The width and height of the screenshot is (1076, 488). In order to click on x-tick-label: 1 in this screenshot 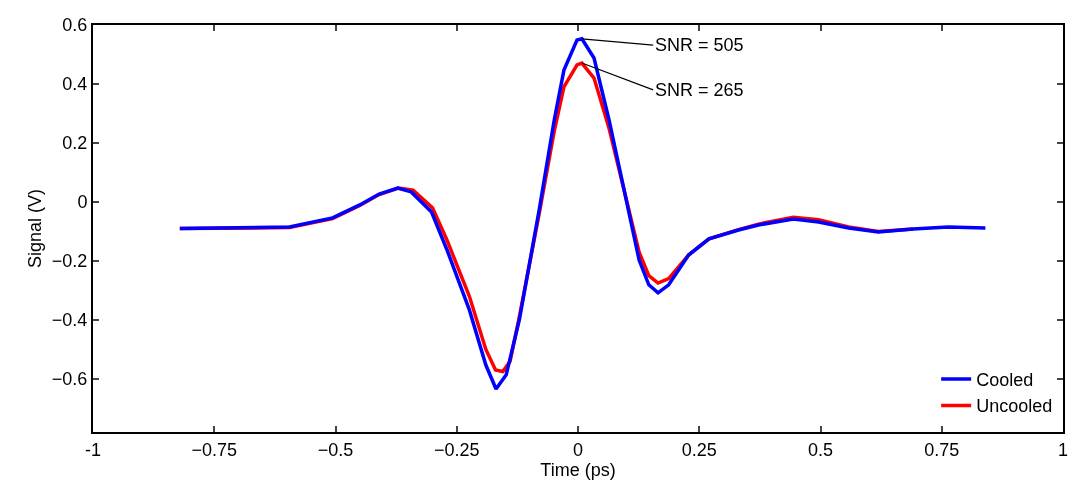, I will do `click(1063, 449)`.